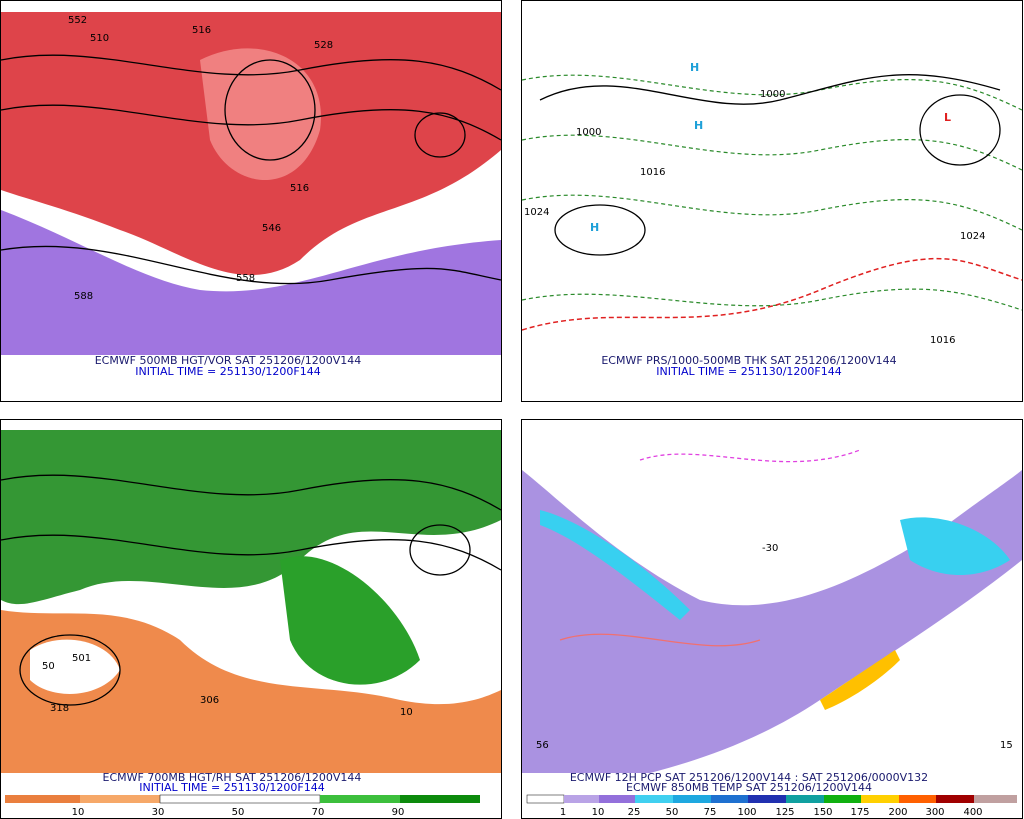 Image resolution: width=1024 pixels, height=819 pixels. Describe the element at coordinates (563, 812) in the screenshot. I see `colorbar-label: 1` at that location.